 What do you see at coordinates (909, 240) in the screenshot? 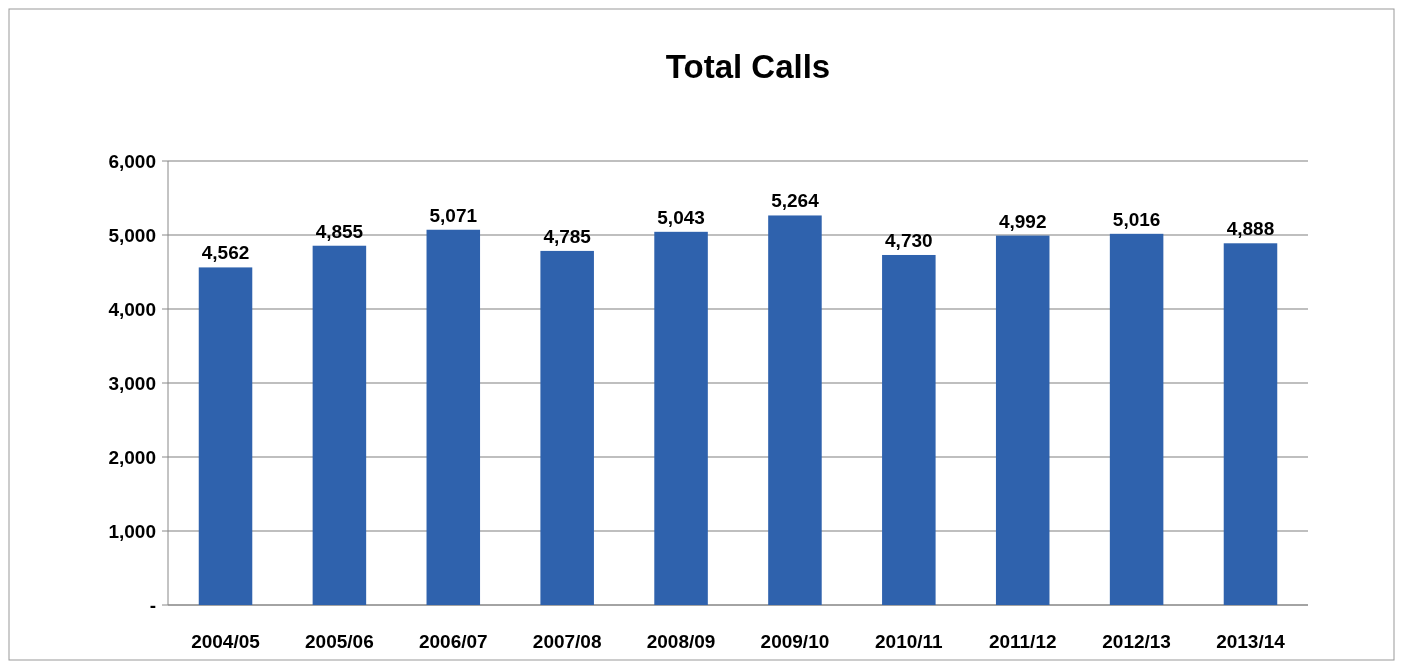
I see `data-label: 4,730` at bounding box center [909, 240].